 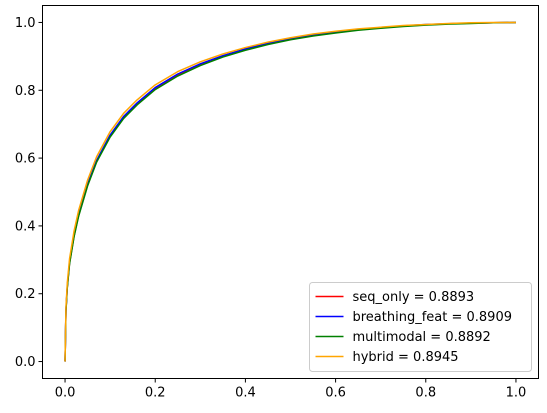 What do you see at coordinates (25, 226) in the screenshot?
I see `y-tick-label: 0.4` at bounding box center [25, 226].